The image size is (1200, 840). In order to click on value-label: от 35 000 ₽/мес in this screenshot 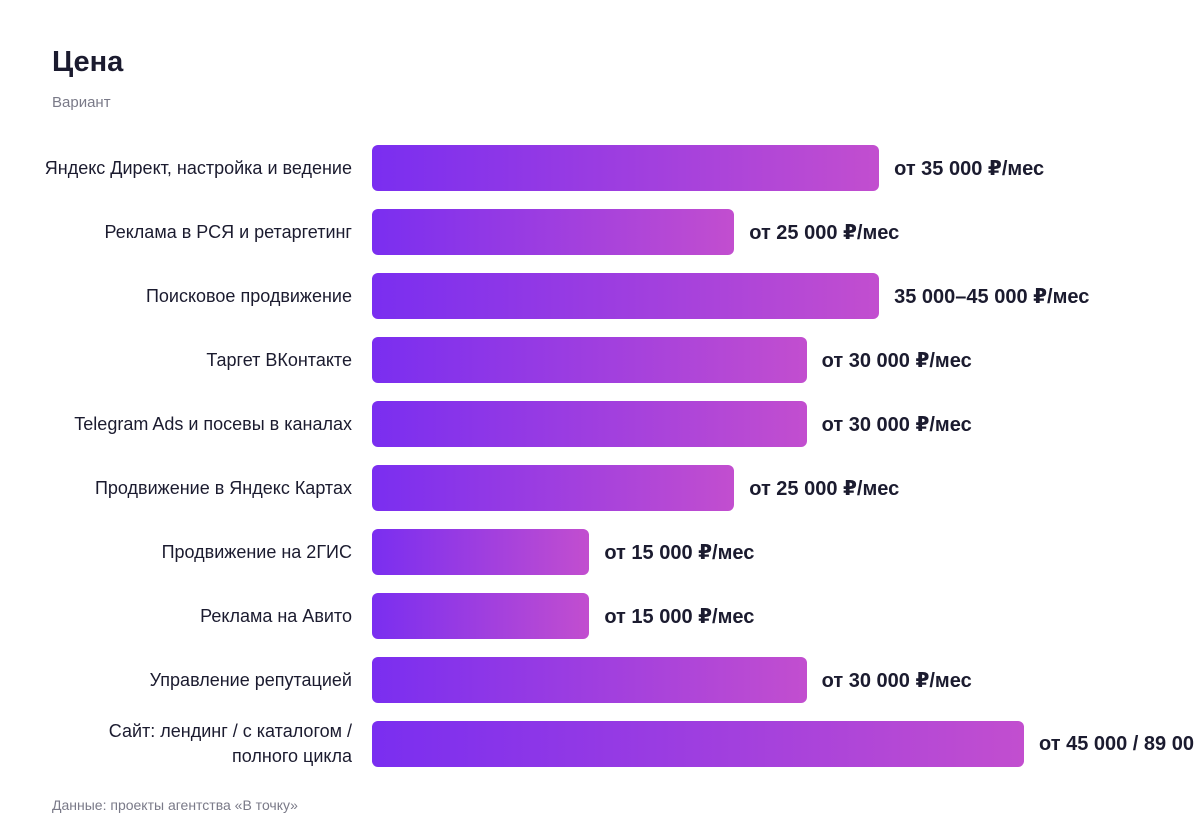, I will do `click(969, 168)`.